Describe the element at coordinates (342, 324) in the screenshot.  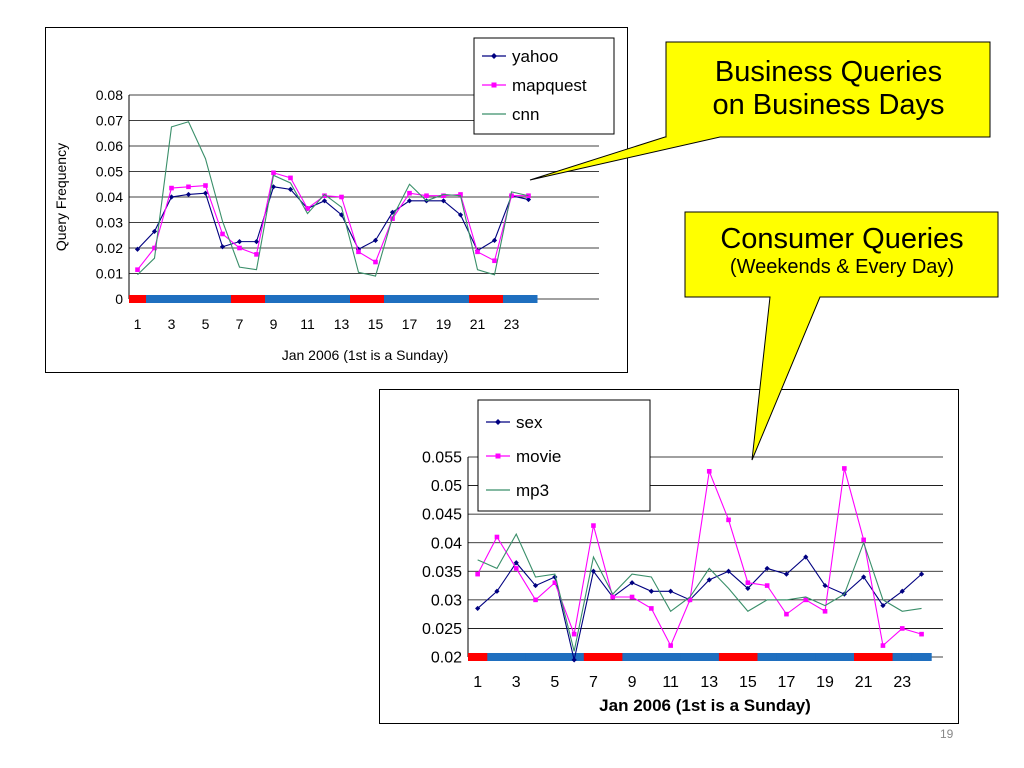
I see `chart1-xtick-label: 13` at that location.